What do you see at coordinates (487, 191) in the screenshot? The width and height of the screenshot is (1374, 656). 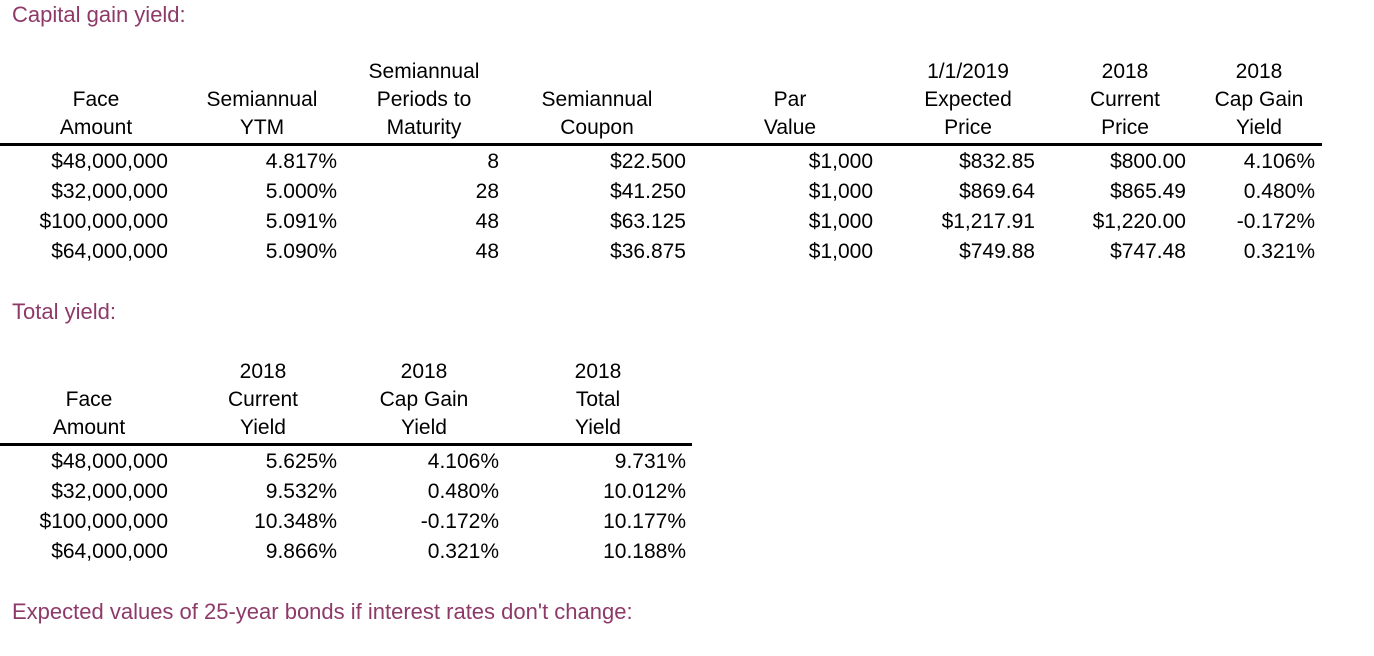 I see `table-cell: 28` at bounding box center [487, 191].